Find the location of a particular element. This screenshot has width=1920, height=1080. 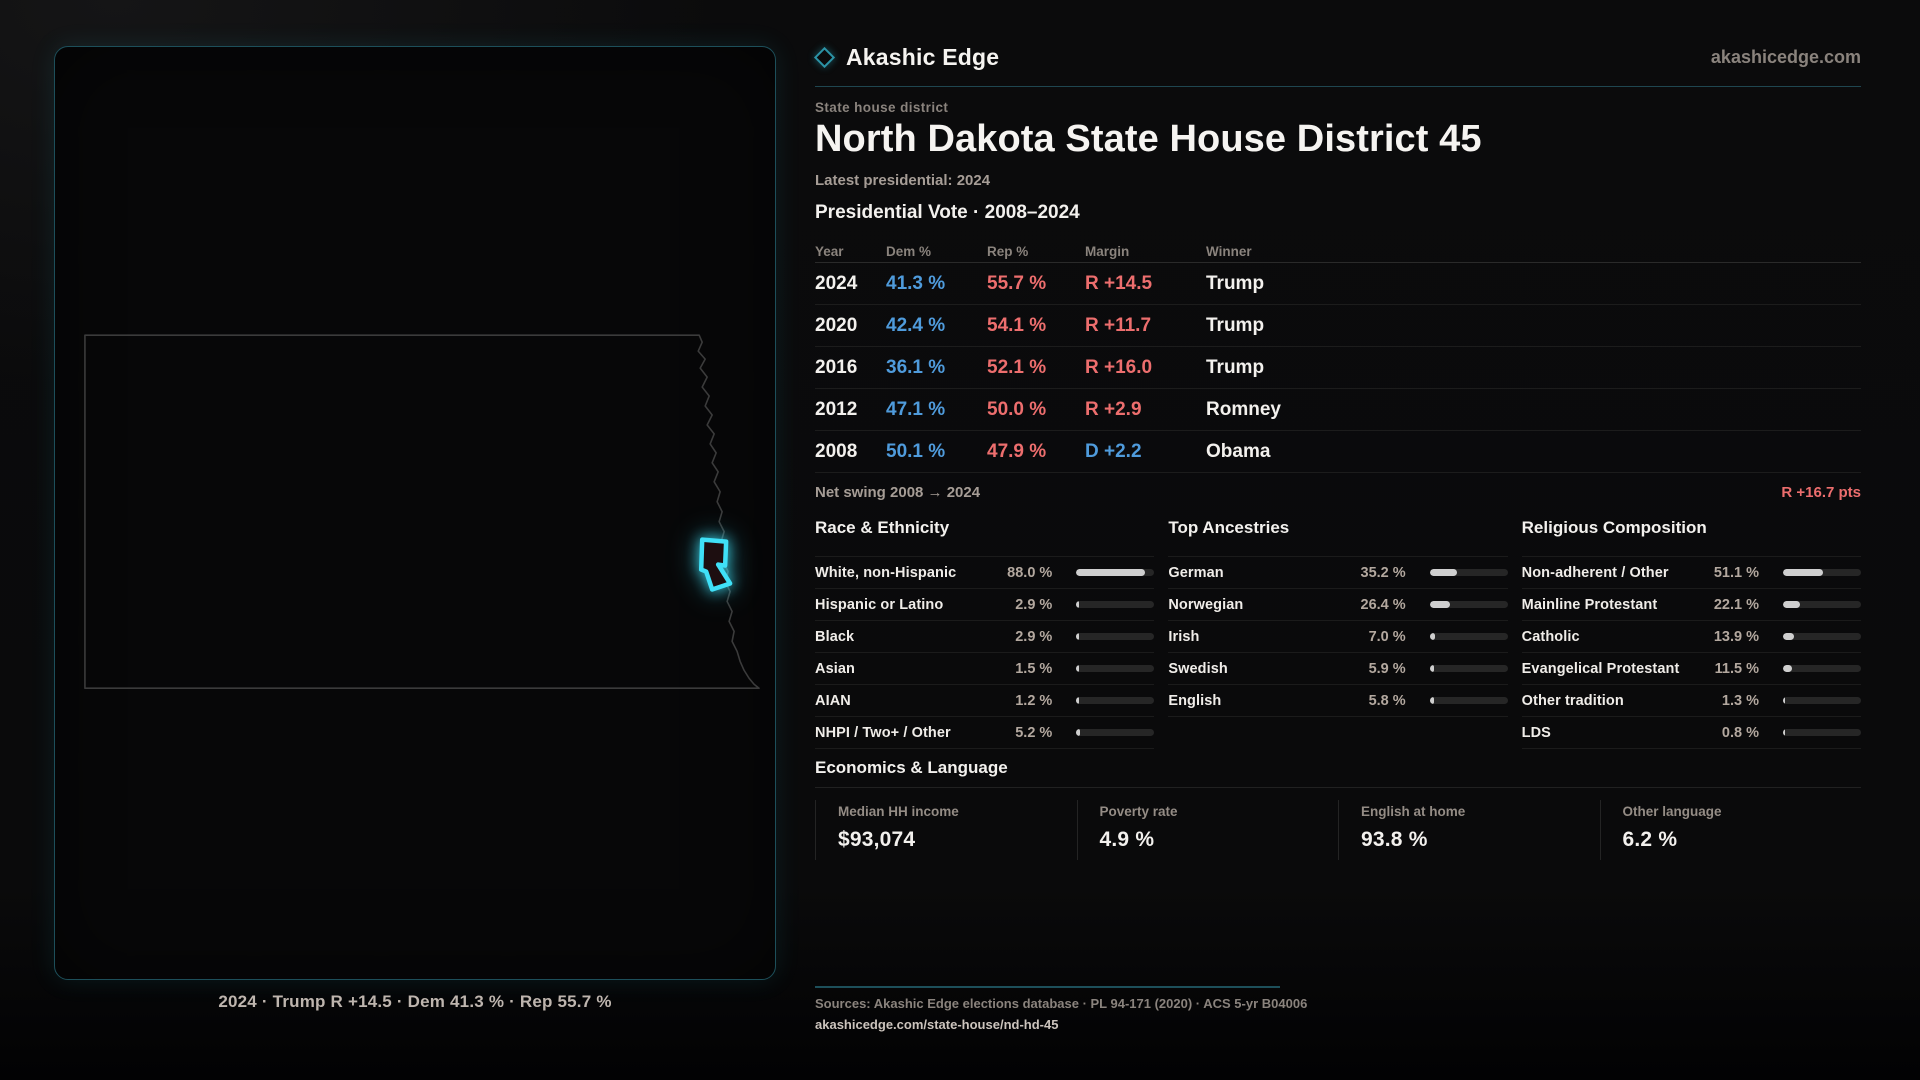

demo-value: 22.1 % is located at coordinates (1736, 604).